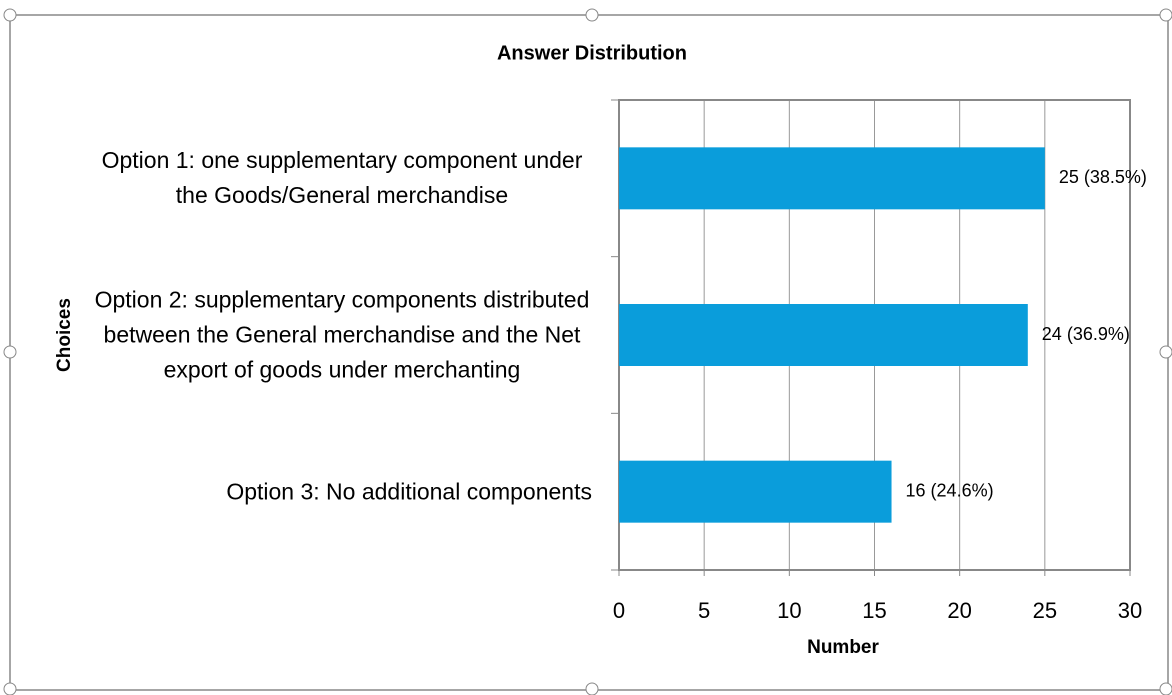 The width and height of the screenshot is (1172, 695). I want to click on data-label: 25 (38.5%), so click(1103, 177).